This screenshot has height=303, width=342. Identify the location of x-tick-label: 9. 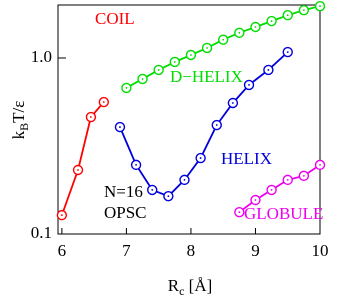
(255, 250).